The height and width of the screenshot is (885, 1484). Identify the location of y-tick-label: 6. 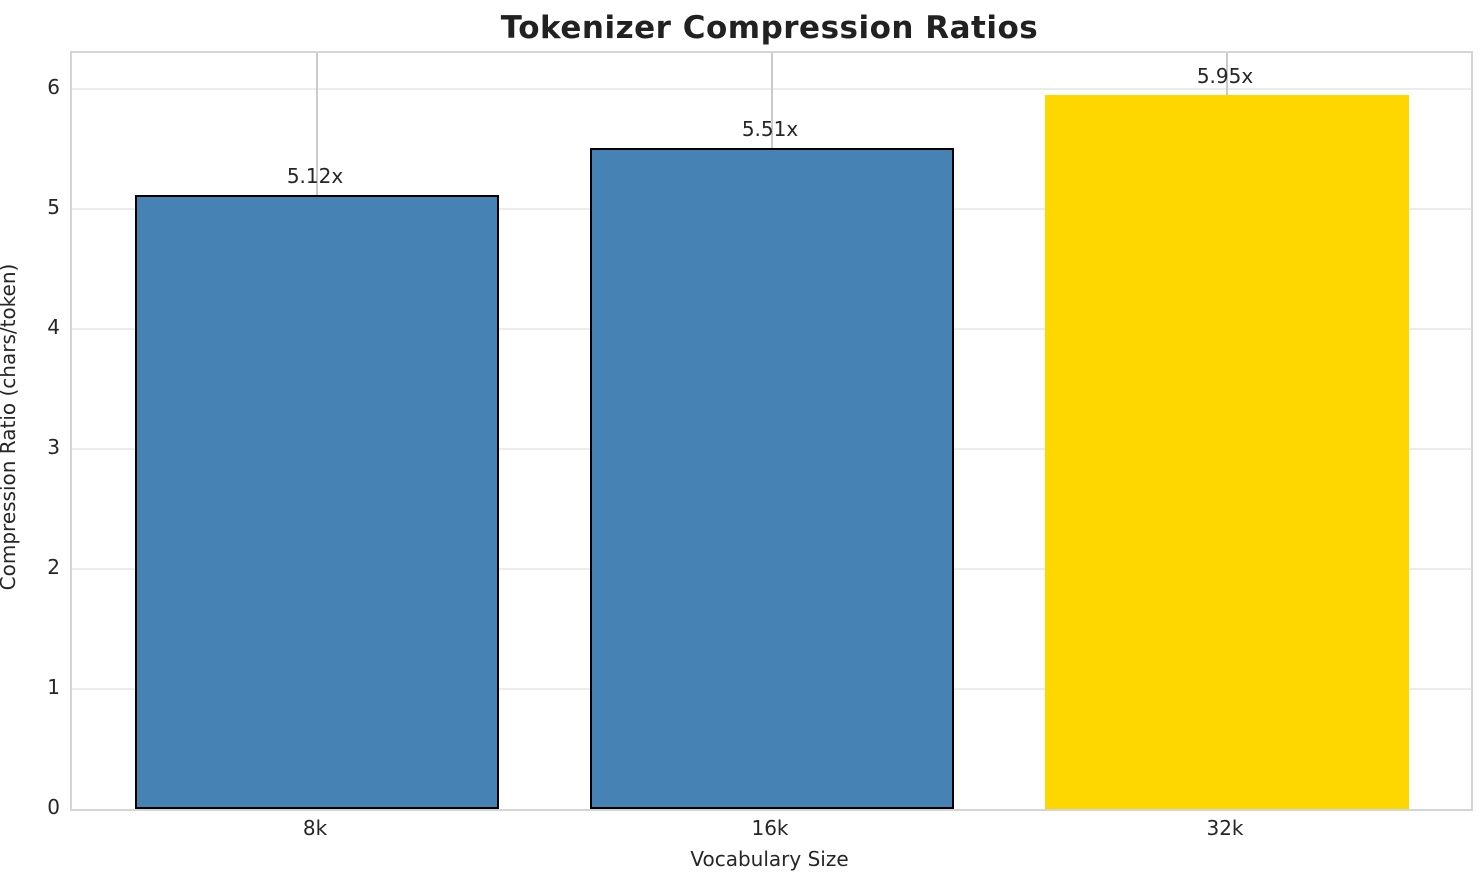
(53, 87).